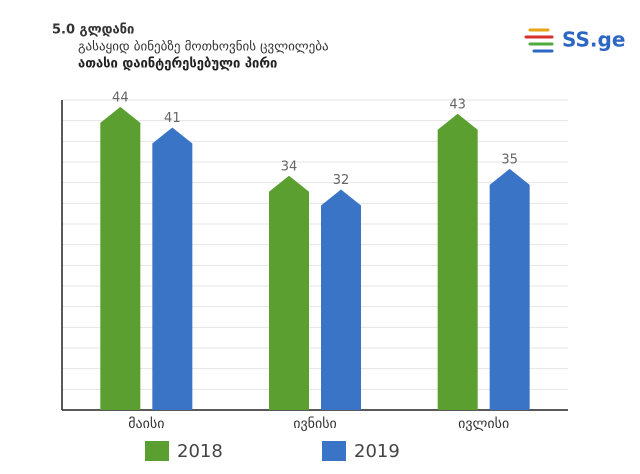 The width and height of the screenshot is (640, 474). I want to click on value-label: 41, so click(172, 118).